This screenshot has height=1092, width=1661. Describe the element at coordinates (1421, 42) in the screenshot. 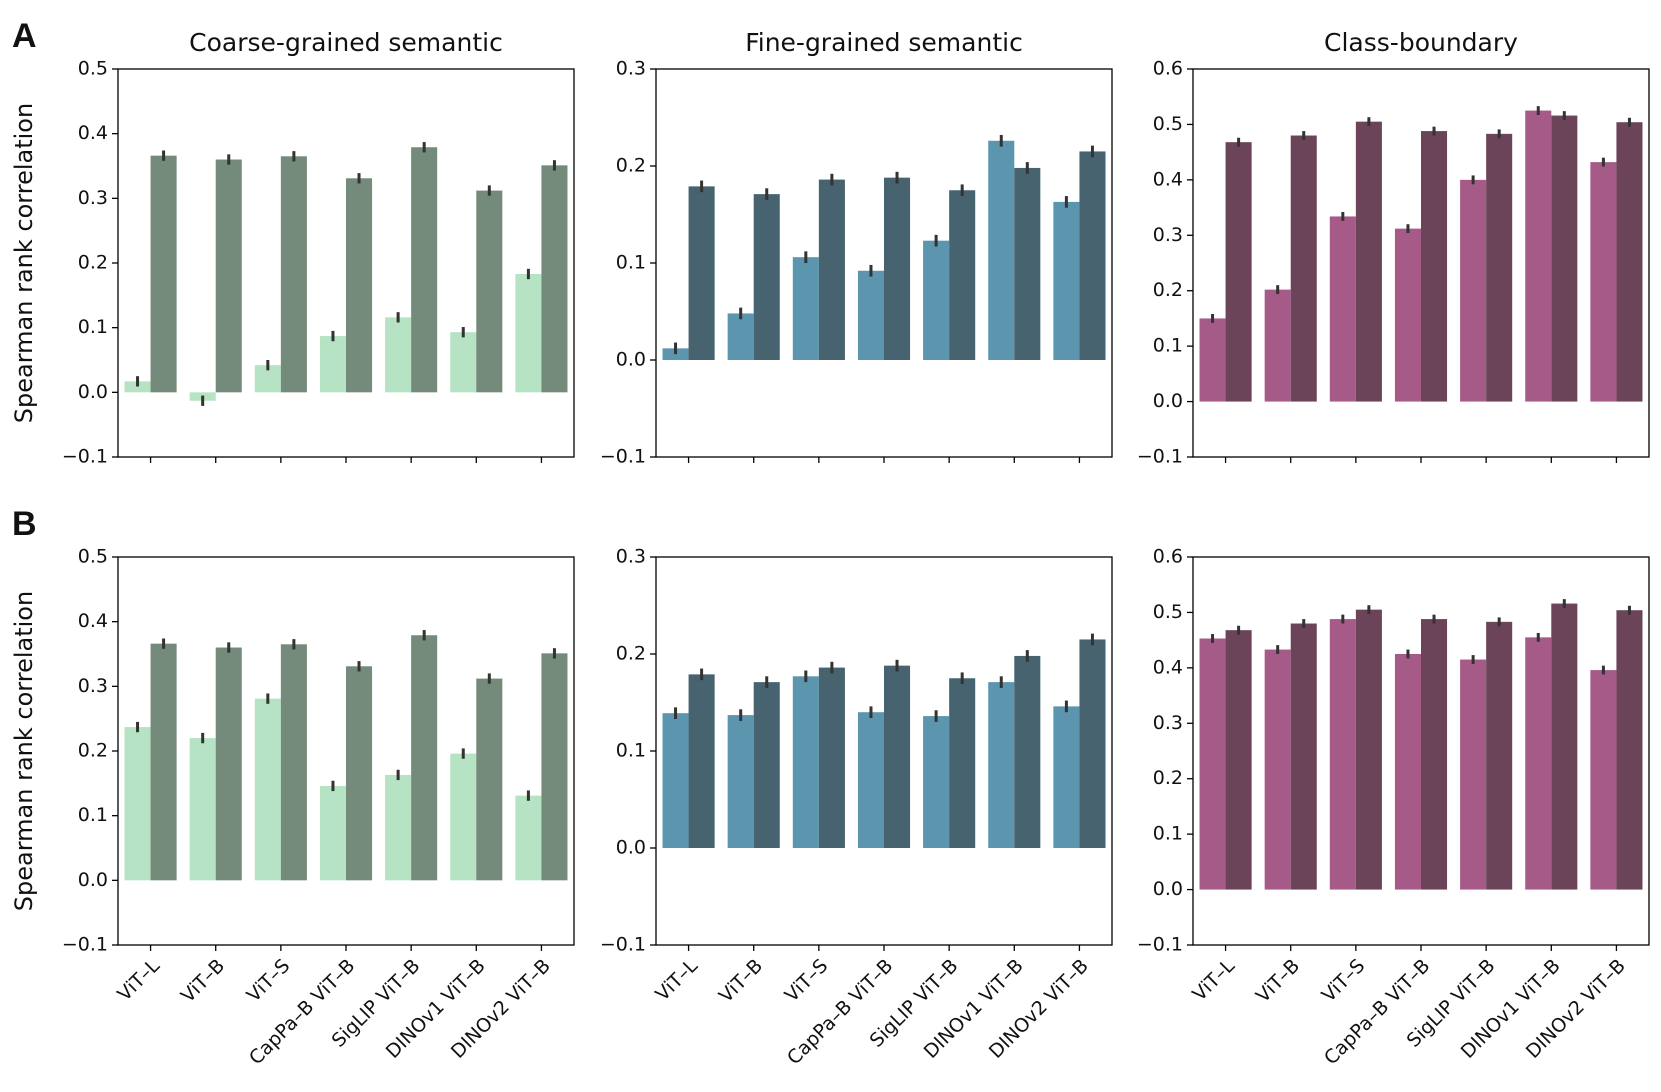

I see `panel-title: Class-boundary` at that location.